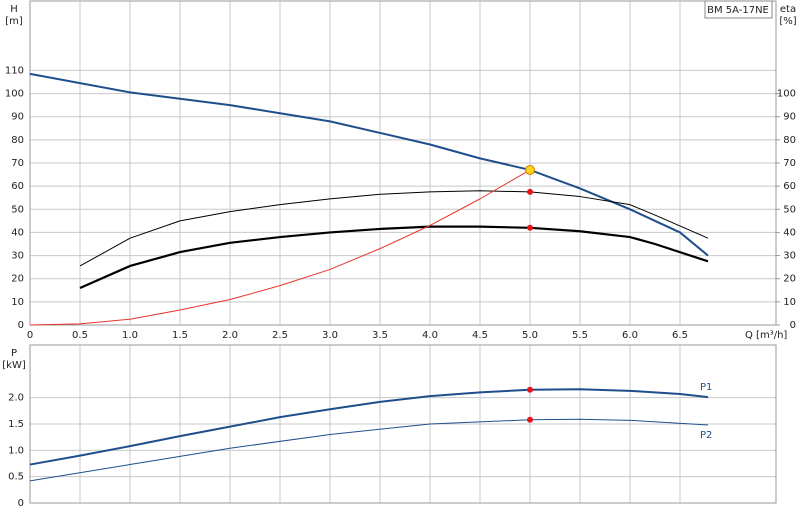 Image resolution: width=800 pixels, height=520 pixels. What do you see at coordinates (14, 353) in the screenshot?
I see `y-axis-label: P` at bounding box center [14, 353].